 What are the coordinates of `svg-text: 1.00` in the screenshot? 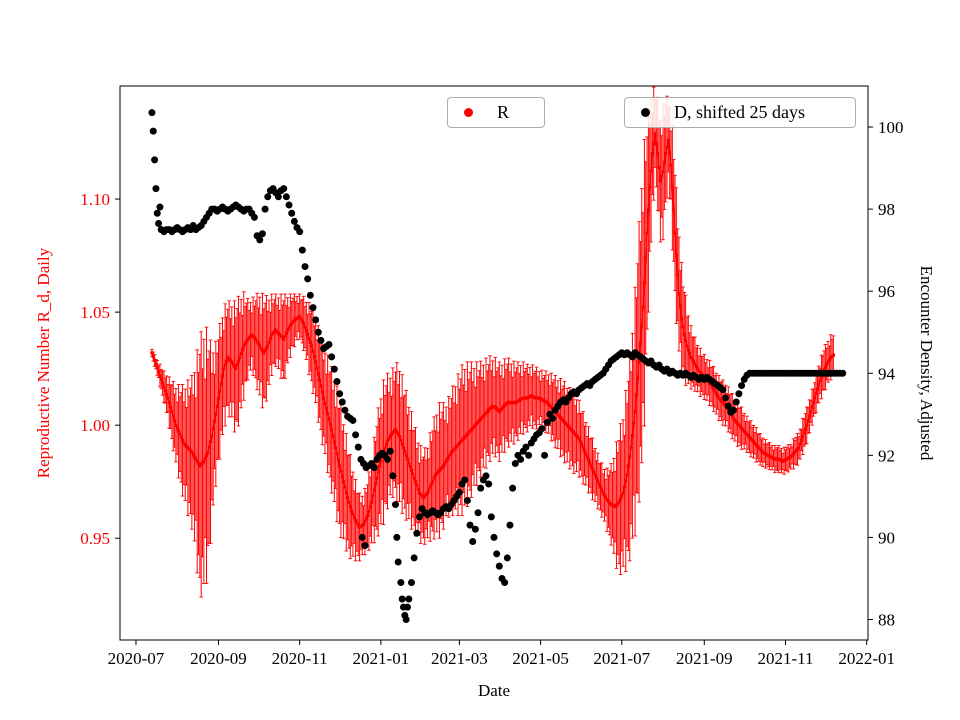 It's located at (95, 425).